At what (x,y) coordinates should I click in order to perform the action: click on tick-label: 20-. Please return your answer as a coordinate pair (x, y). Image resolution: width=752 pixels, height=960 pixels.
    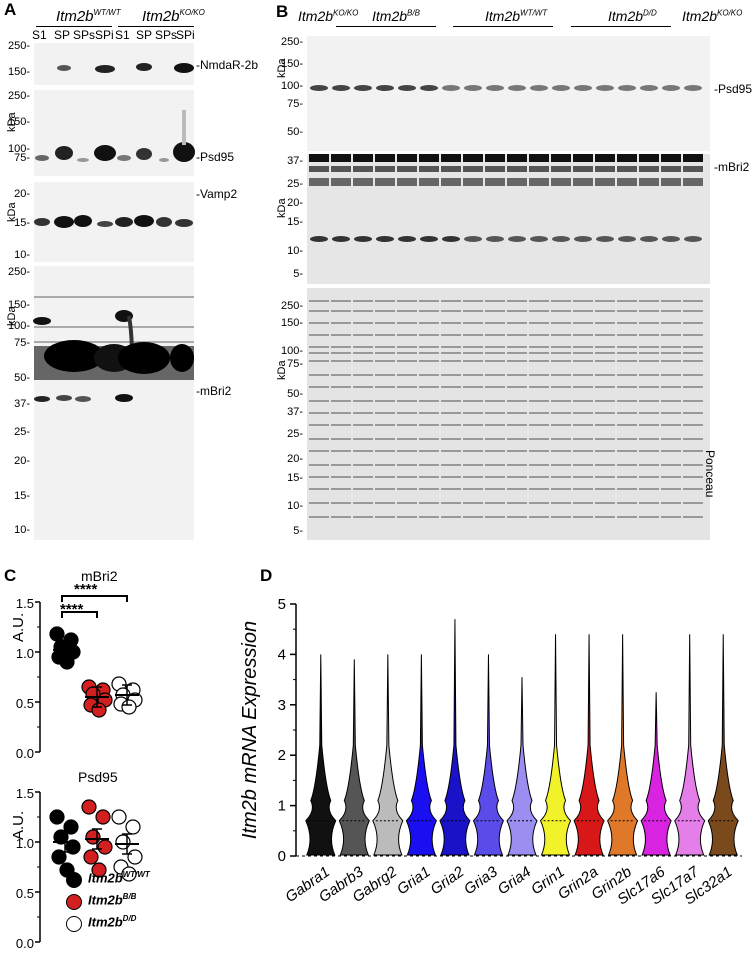
    Looking at the image, I should click on (22, 461).